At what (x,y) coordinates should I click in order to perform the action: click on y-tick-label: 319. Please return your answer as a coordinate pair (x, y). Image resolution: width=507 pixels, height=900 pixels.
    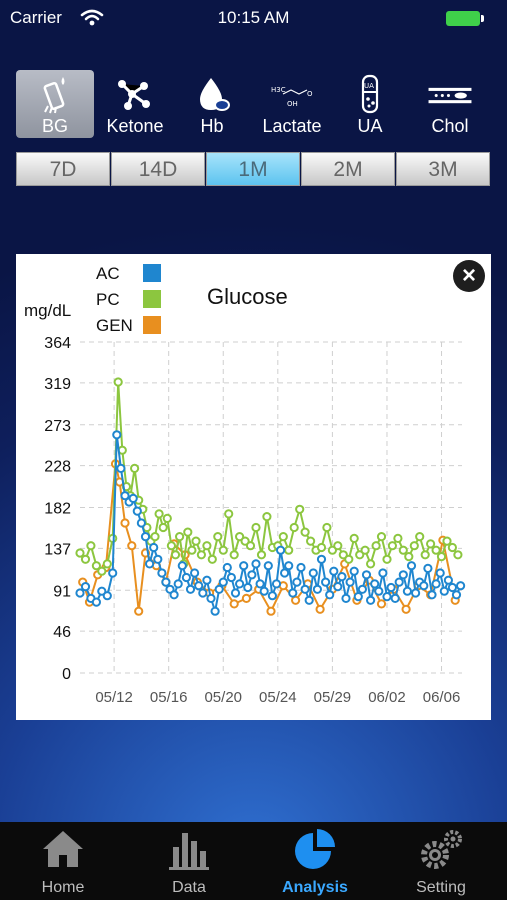
    Looking at the image, I should click on (57, 384).